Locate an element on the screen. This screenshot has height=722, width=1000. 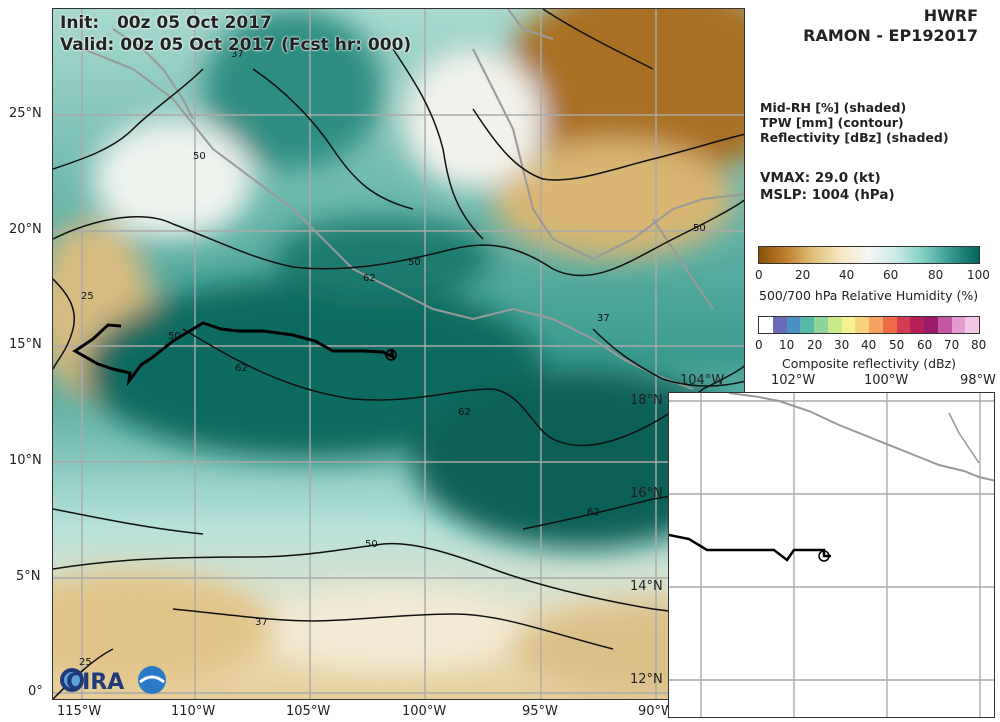
refl-tick: 40 is located at coordinates (869, 345).